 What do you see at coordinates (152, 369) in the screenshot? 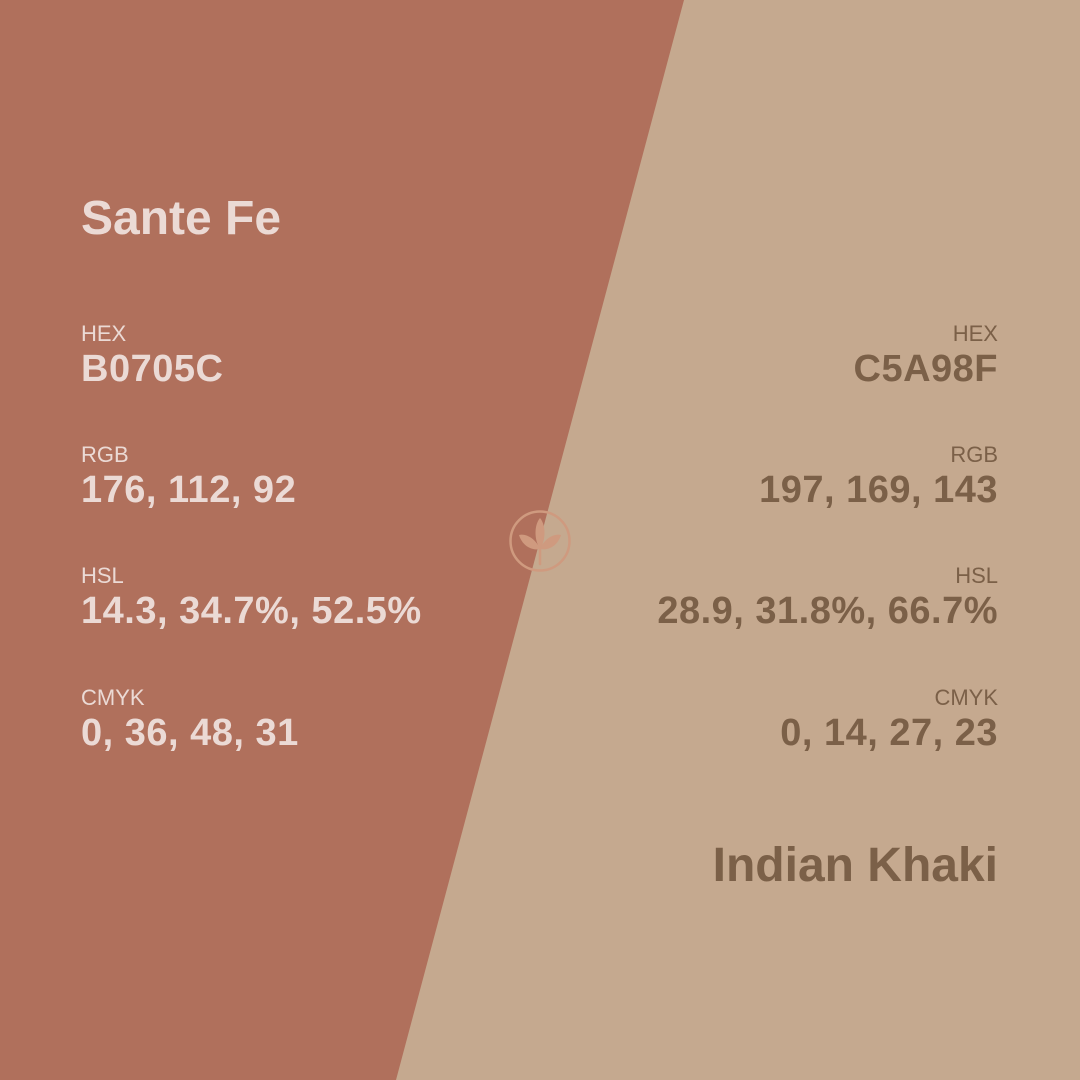
I see `left-hex-value: B0705C` at bounding box center [152, 369].